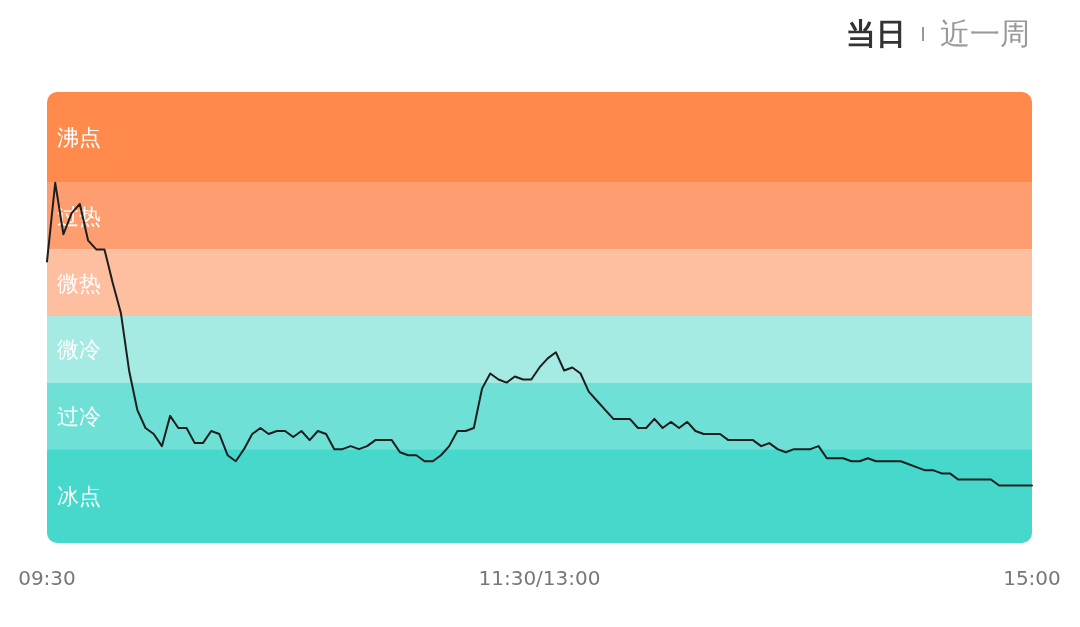 This screenshot has width=1080, height=627. What do you see at coordinates (79, 283) in the screenshot?
I see `band-label: 微热` at bounding box center [79, 283].